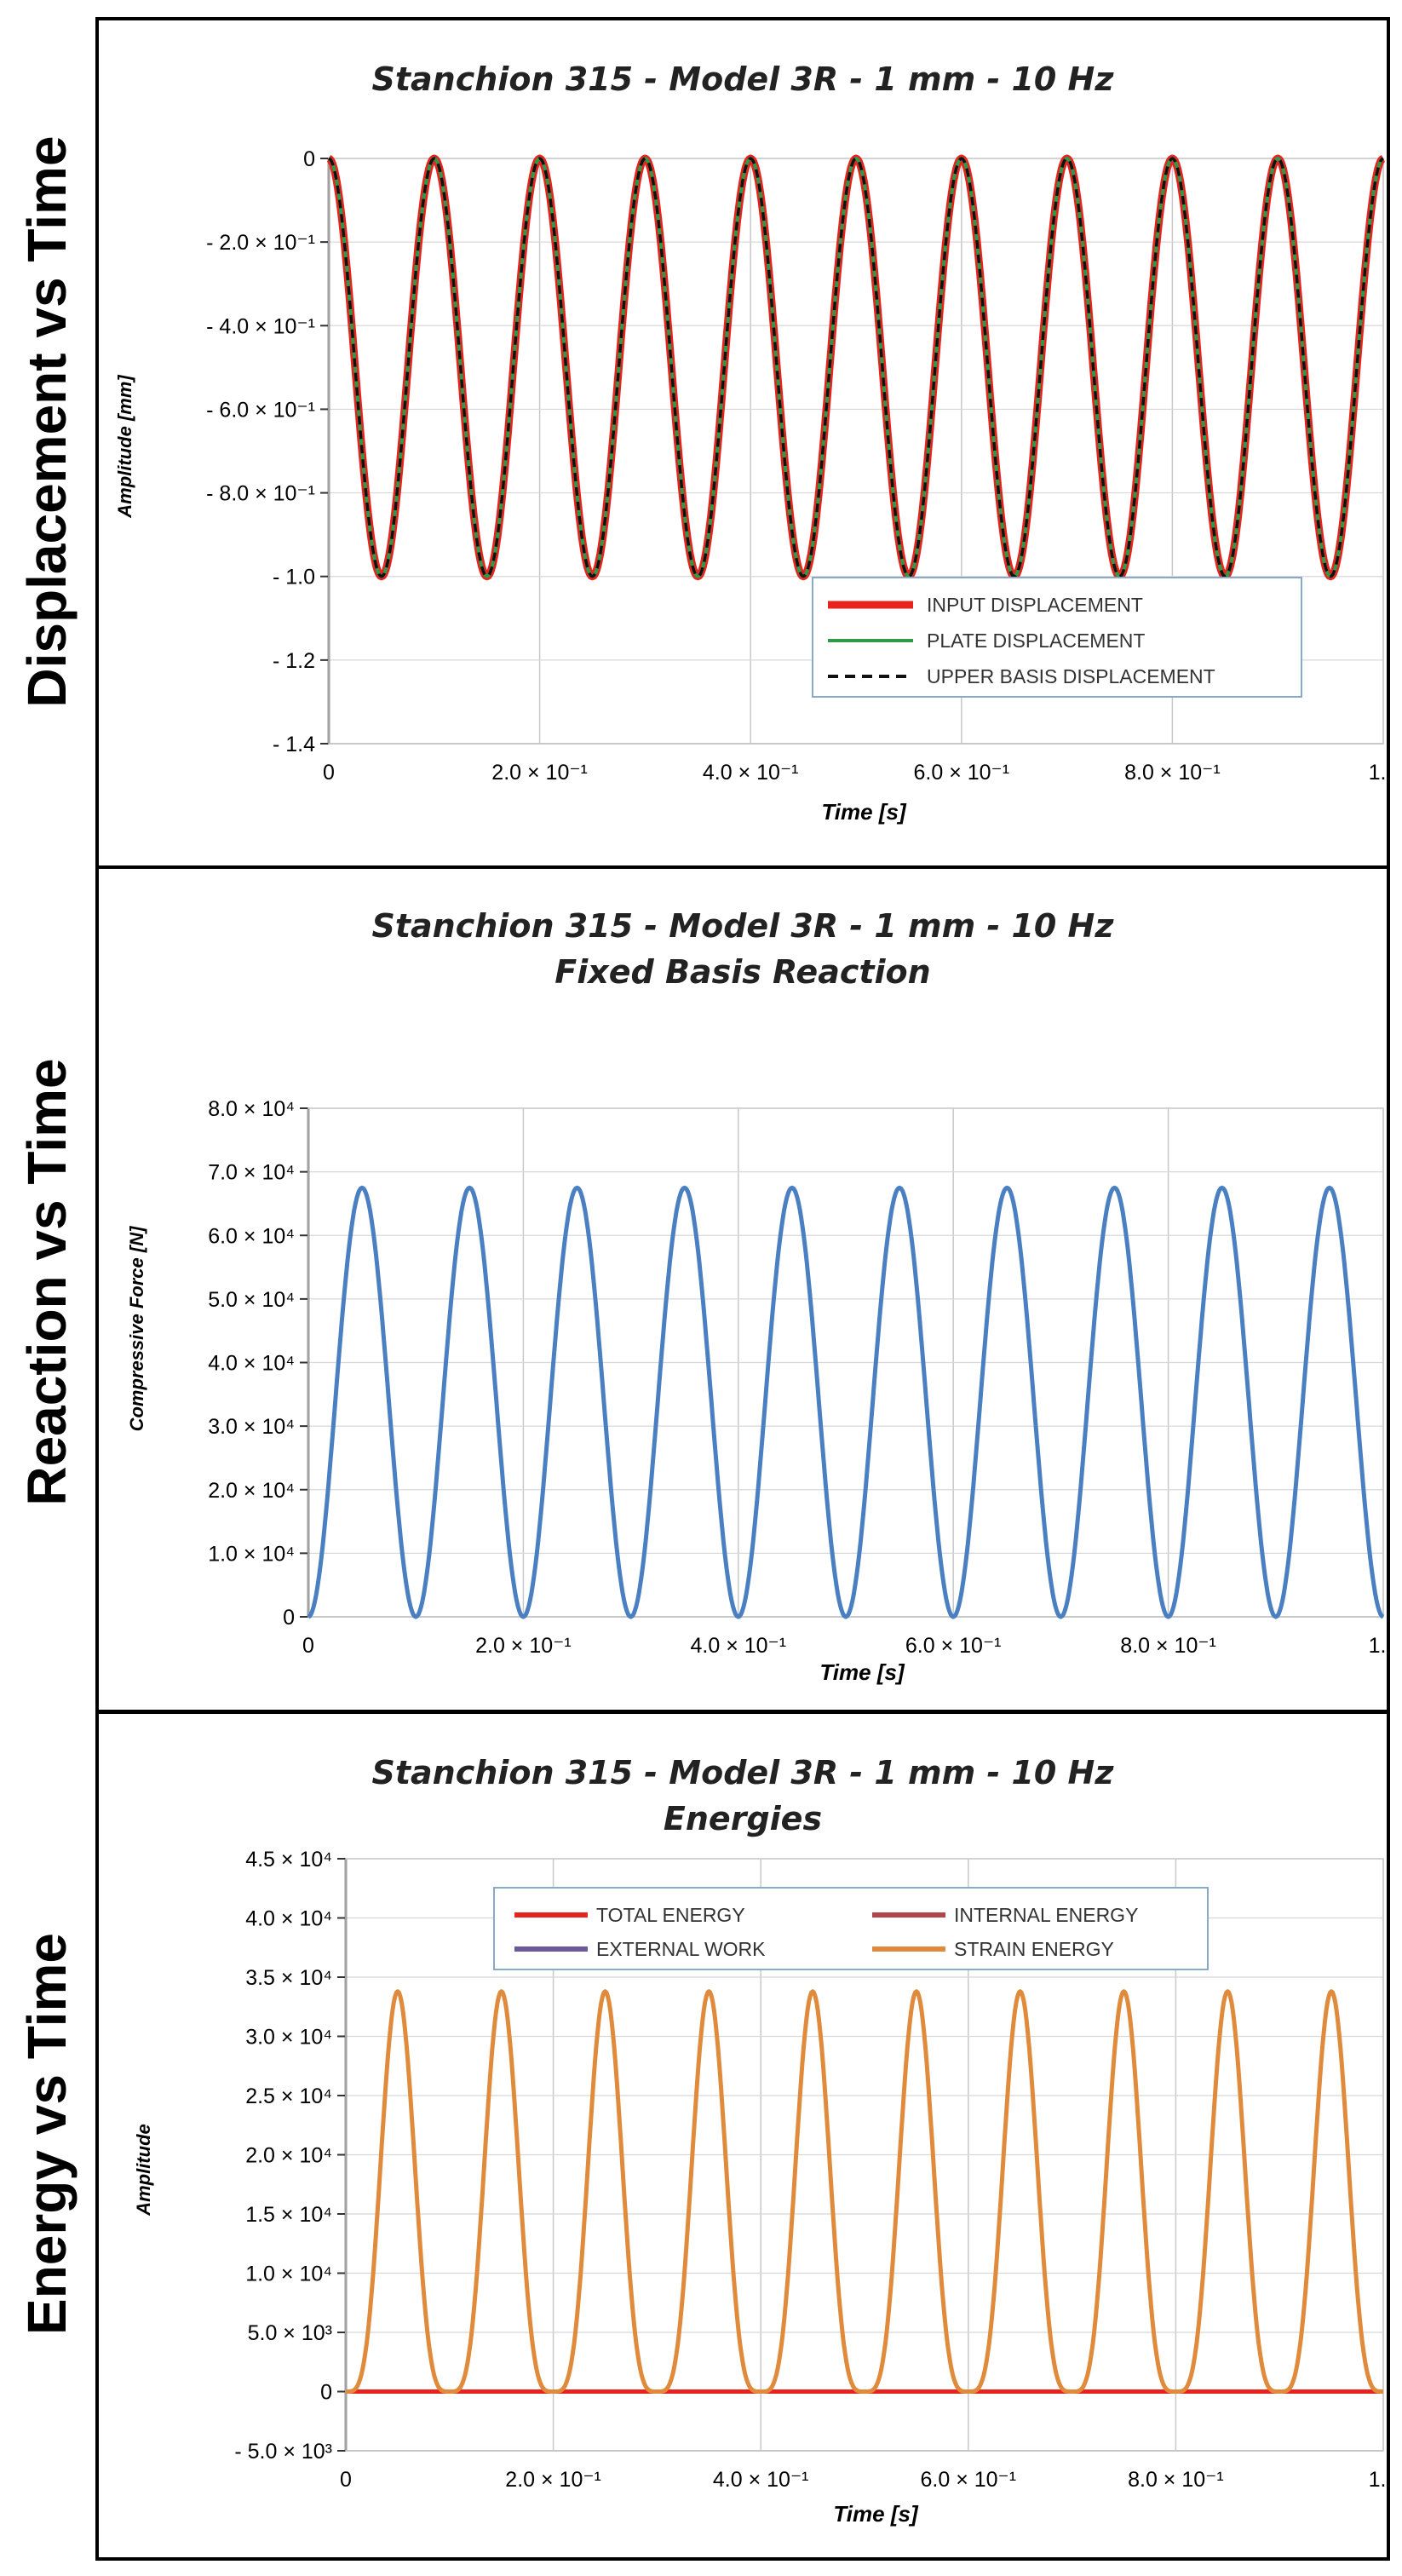 The image size is (1402, 2576). What do you see at coordinates (47, 2134) in the screenshot?
I see `side-label-energy: Energy vs Time` at bounding box center [47, 2134].